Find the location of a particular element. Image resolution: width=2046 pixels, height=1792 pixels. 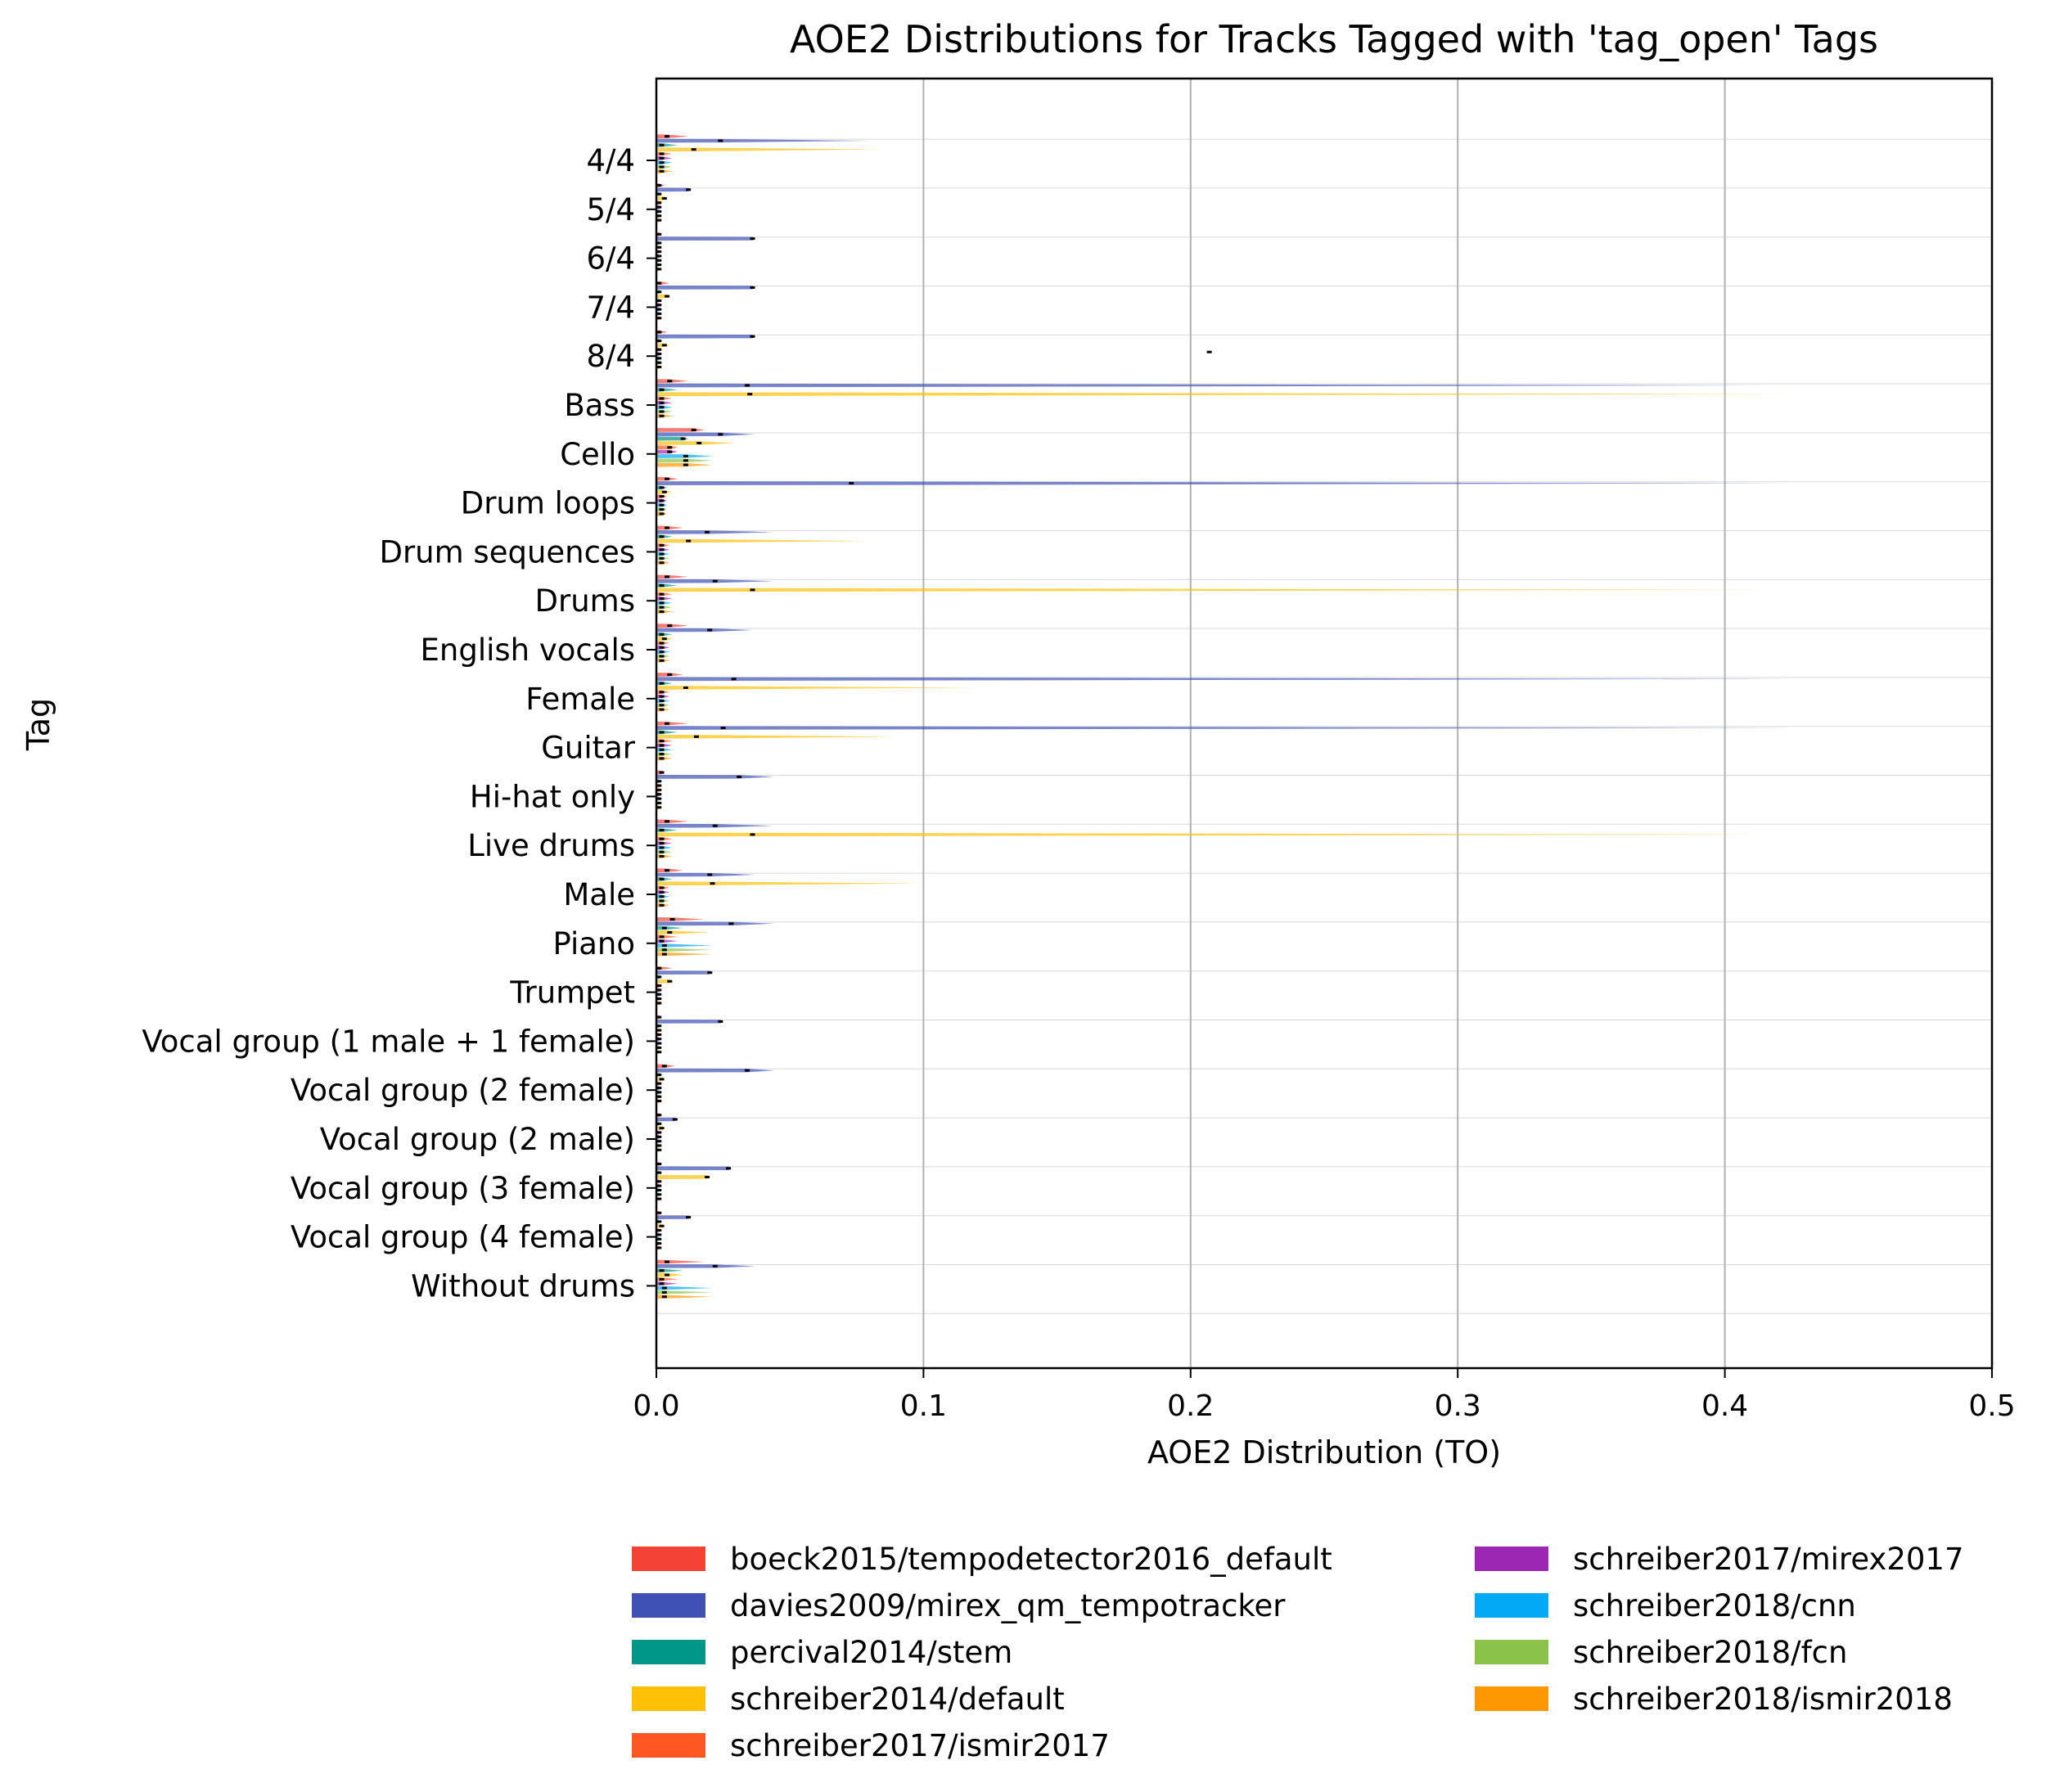

y-tick-label: Vocal group (4 female) is located at coordinates (463, 1237).